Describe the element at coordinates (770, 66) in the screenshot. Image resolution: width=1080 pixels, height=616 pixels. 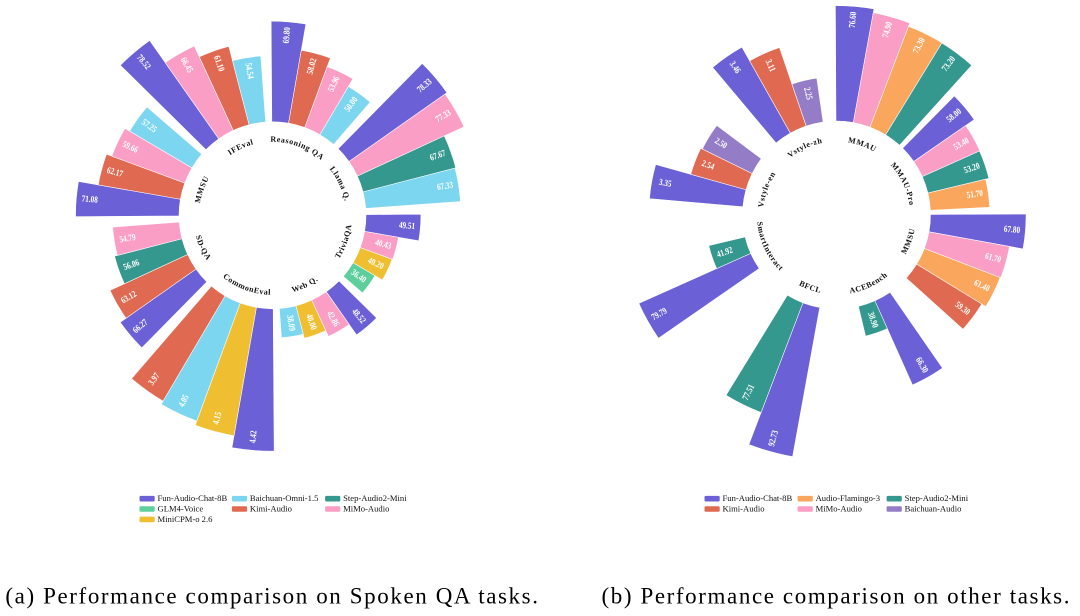
I see `svg-text: 3.11` at that location.